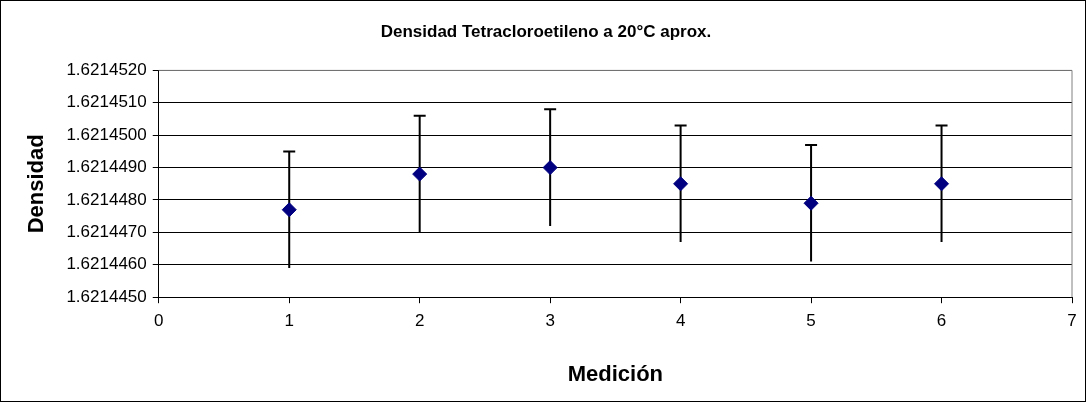 This screenshot has width=1086, height=402. I want to click on x-tick-label: 2, so click(419, 321).